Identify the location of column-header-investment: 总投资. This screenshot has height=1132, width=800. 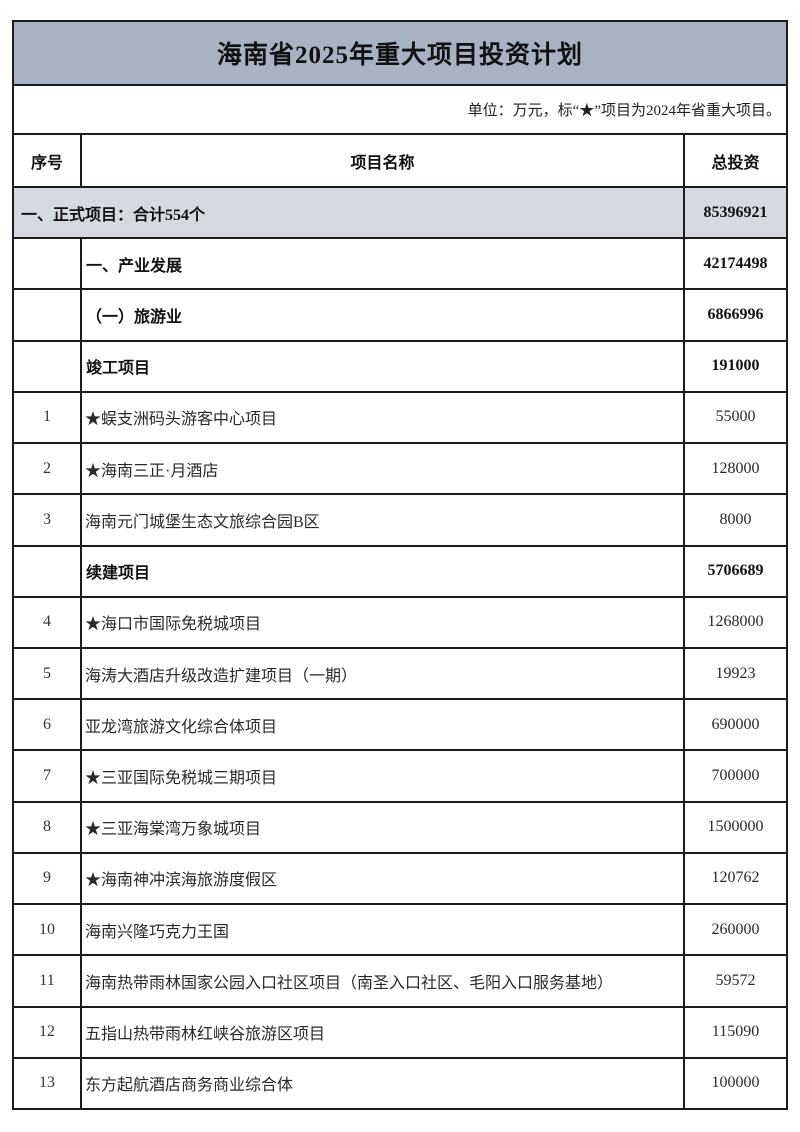
(735, 160).